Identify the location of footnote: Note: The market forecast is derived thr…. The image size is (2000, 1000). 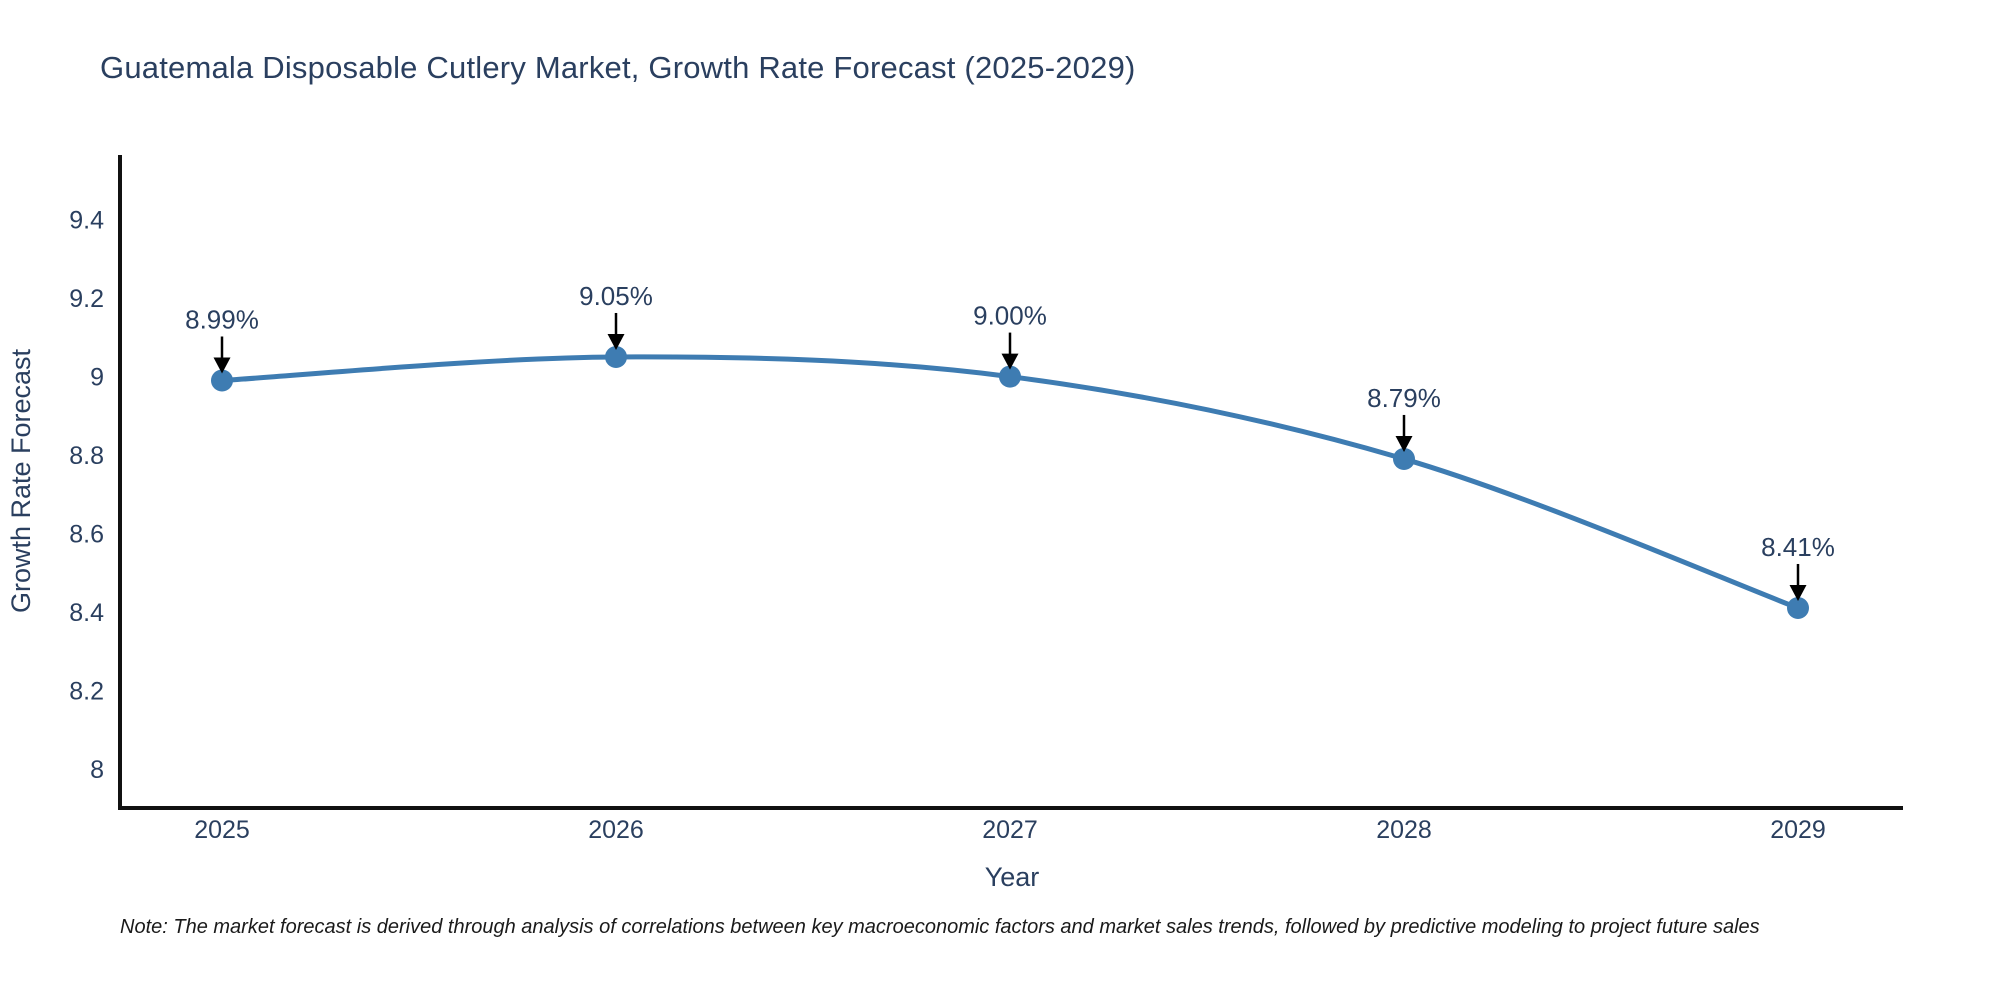
(940, 927).